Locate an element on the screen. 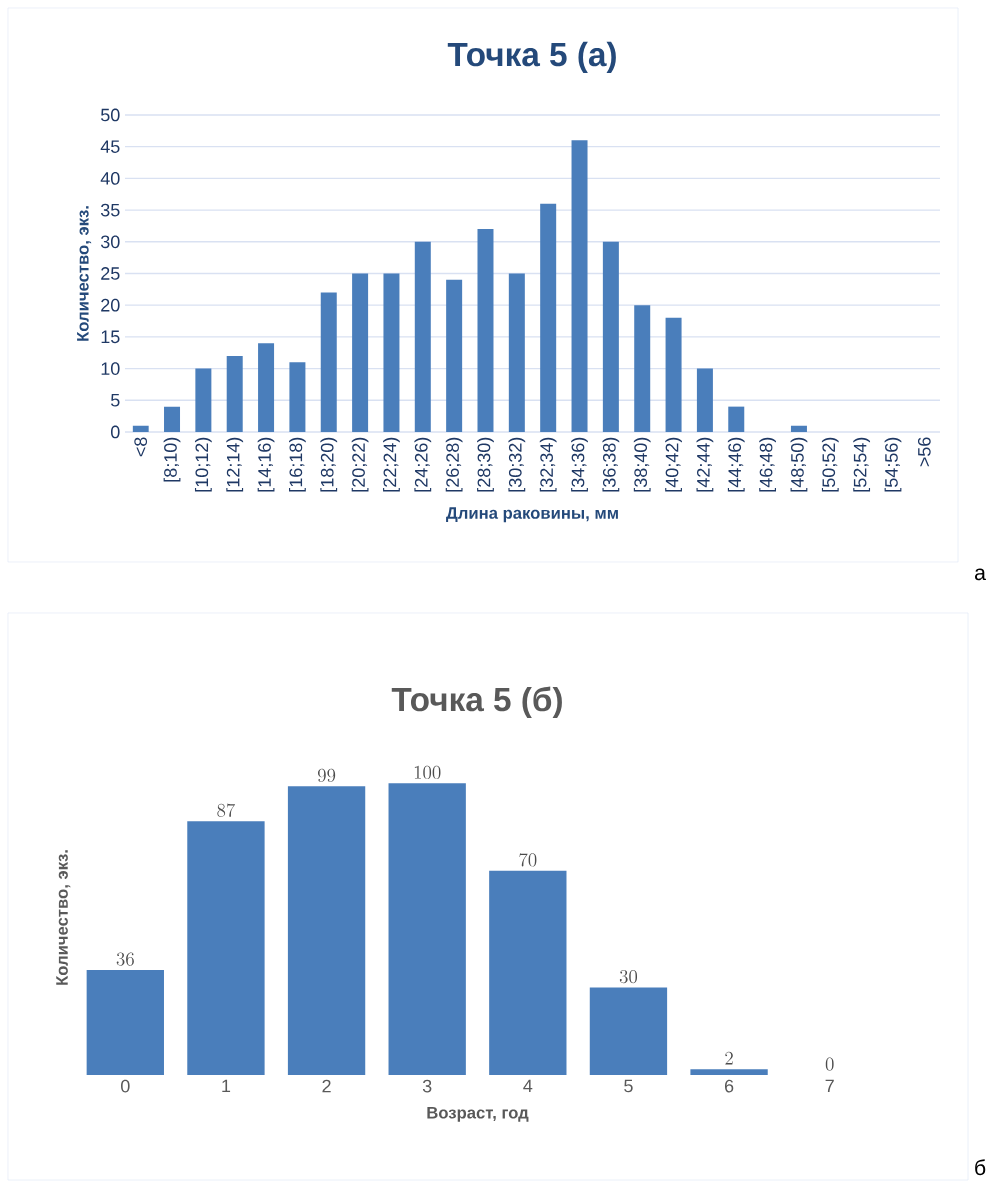 The width and height of the screenshot is (991, 1187). x-tick-label: [26;28) is located at coordinates (454, 464).